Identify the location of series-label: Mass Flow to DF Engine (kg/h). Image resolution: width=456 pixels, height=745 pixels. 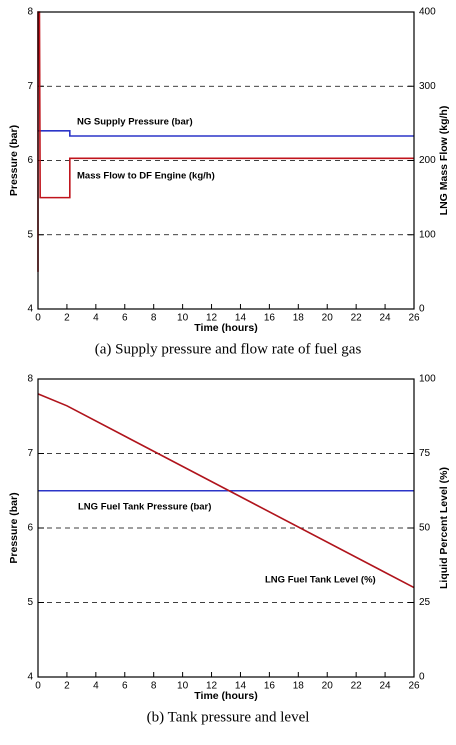
(146, 176).